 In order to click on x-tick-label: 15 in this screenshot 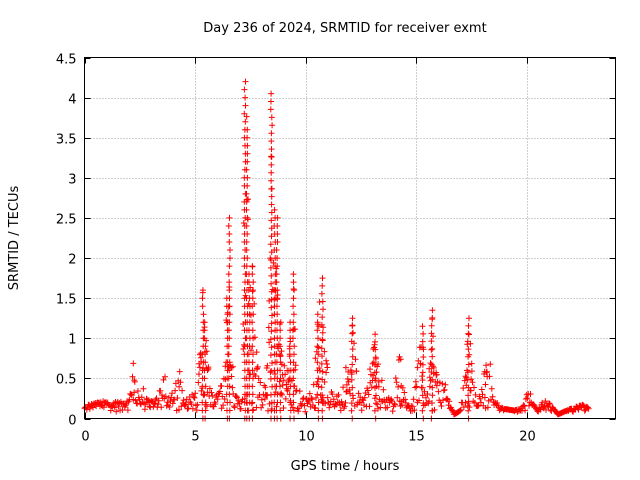, I will do `click(416, 437)`.